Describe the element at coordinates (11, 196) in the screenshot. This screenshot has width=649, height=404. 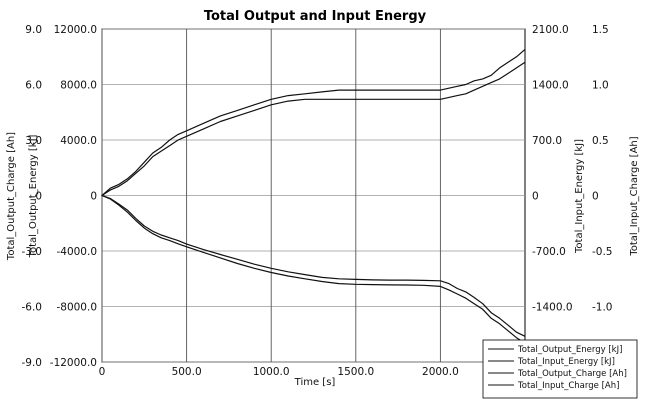
I see `left-axis-label-output-charge: Total_Output_Charge [Ah]` at that location.